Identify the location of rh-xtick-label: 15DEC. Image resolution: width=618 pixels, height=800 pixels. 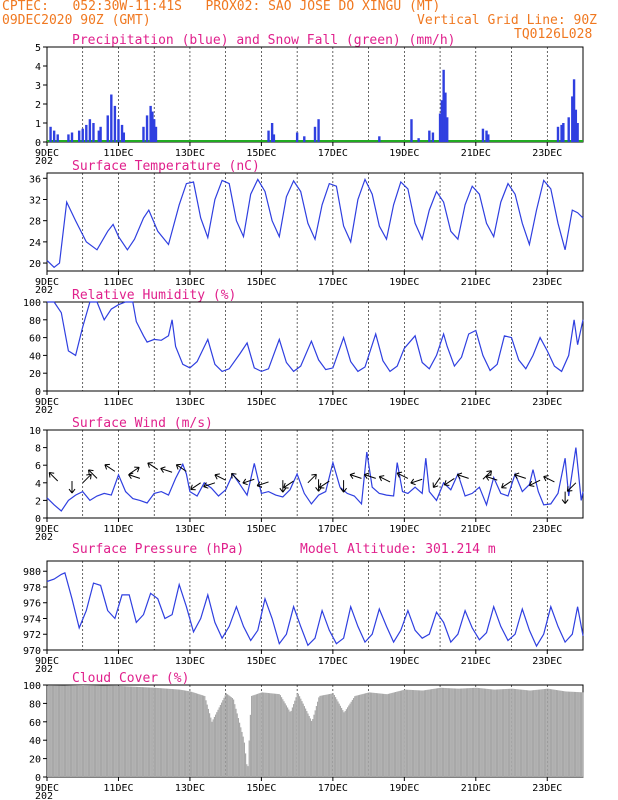
(261, 402).